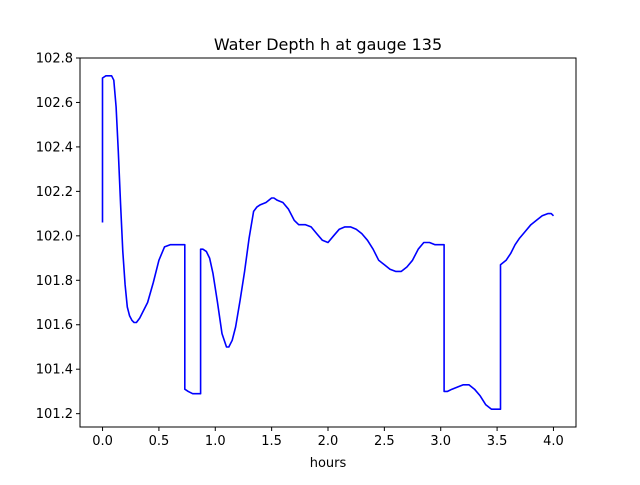  Describe the element at coordinates (54, 103) in the screenshot. I see `y-tick-label: 102.6` at that location.